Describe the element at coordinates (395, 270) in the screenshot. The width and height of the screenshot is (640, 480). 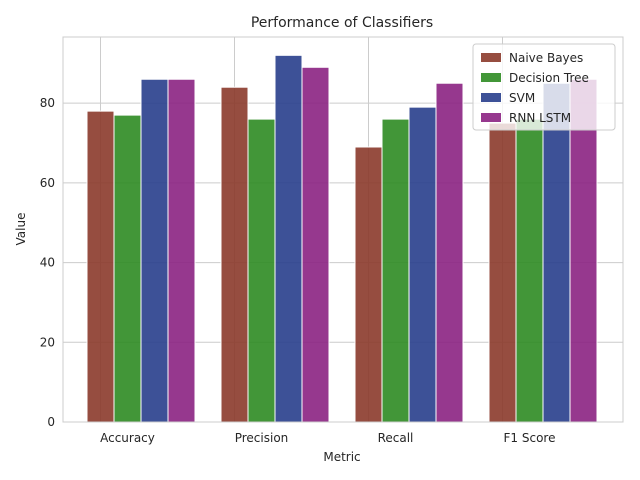
I see `bar-decision-tree-recall` at that location.